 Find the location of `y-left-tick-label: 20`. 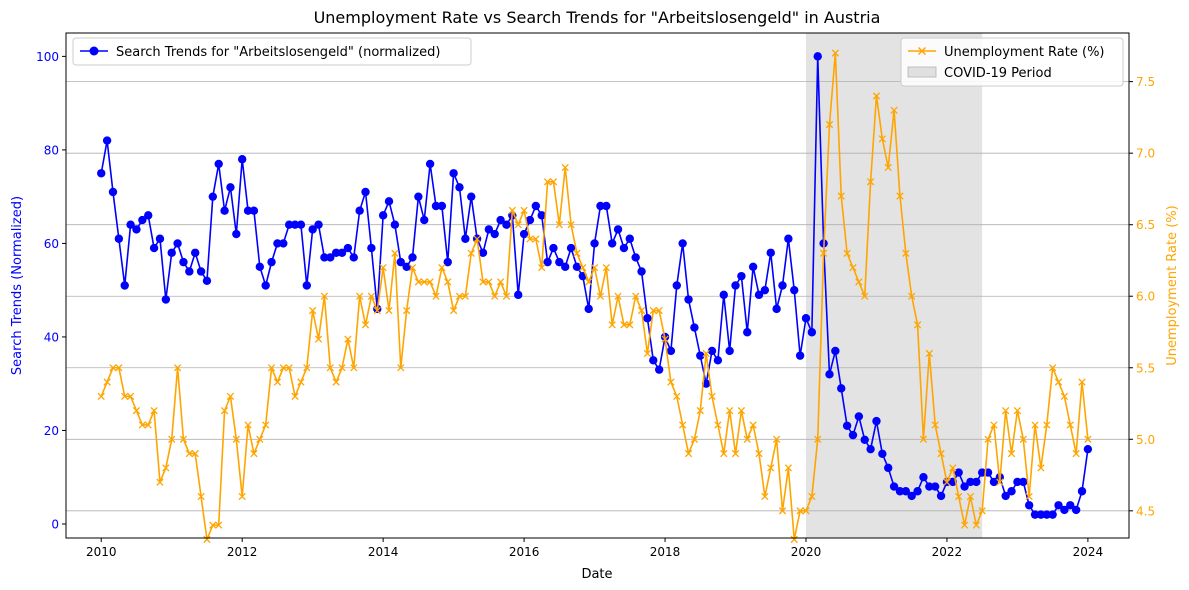

y-left-tick-label: 20 is located at coordinates (51, 431).